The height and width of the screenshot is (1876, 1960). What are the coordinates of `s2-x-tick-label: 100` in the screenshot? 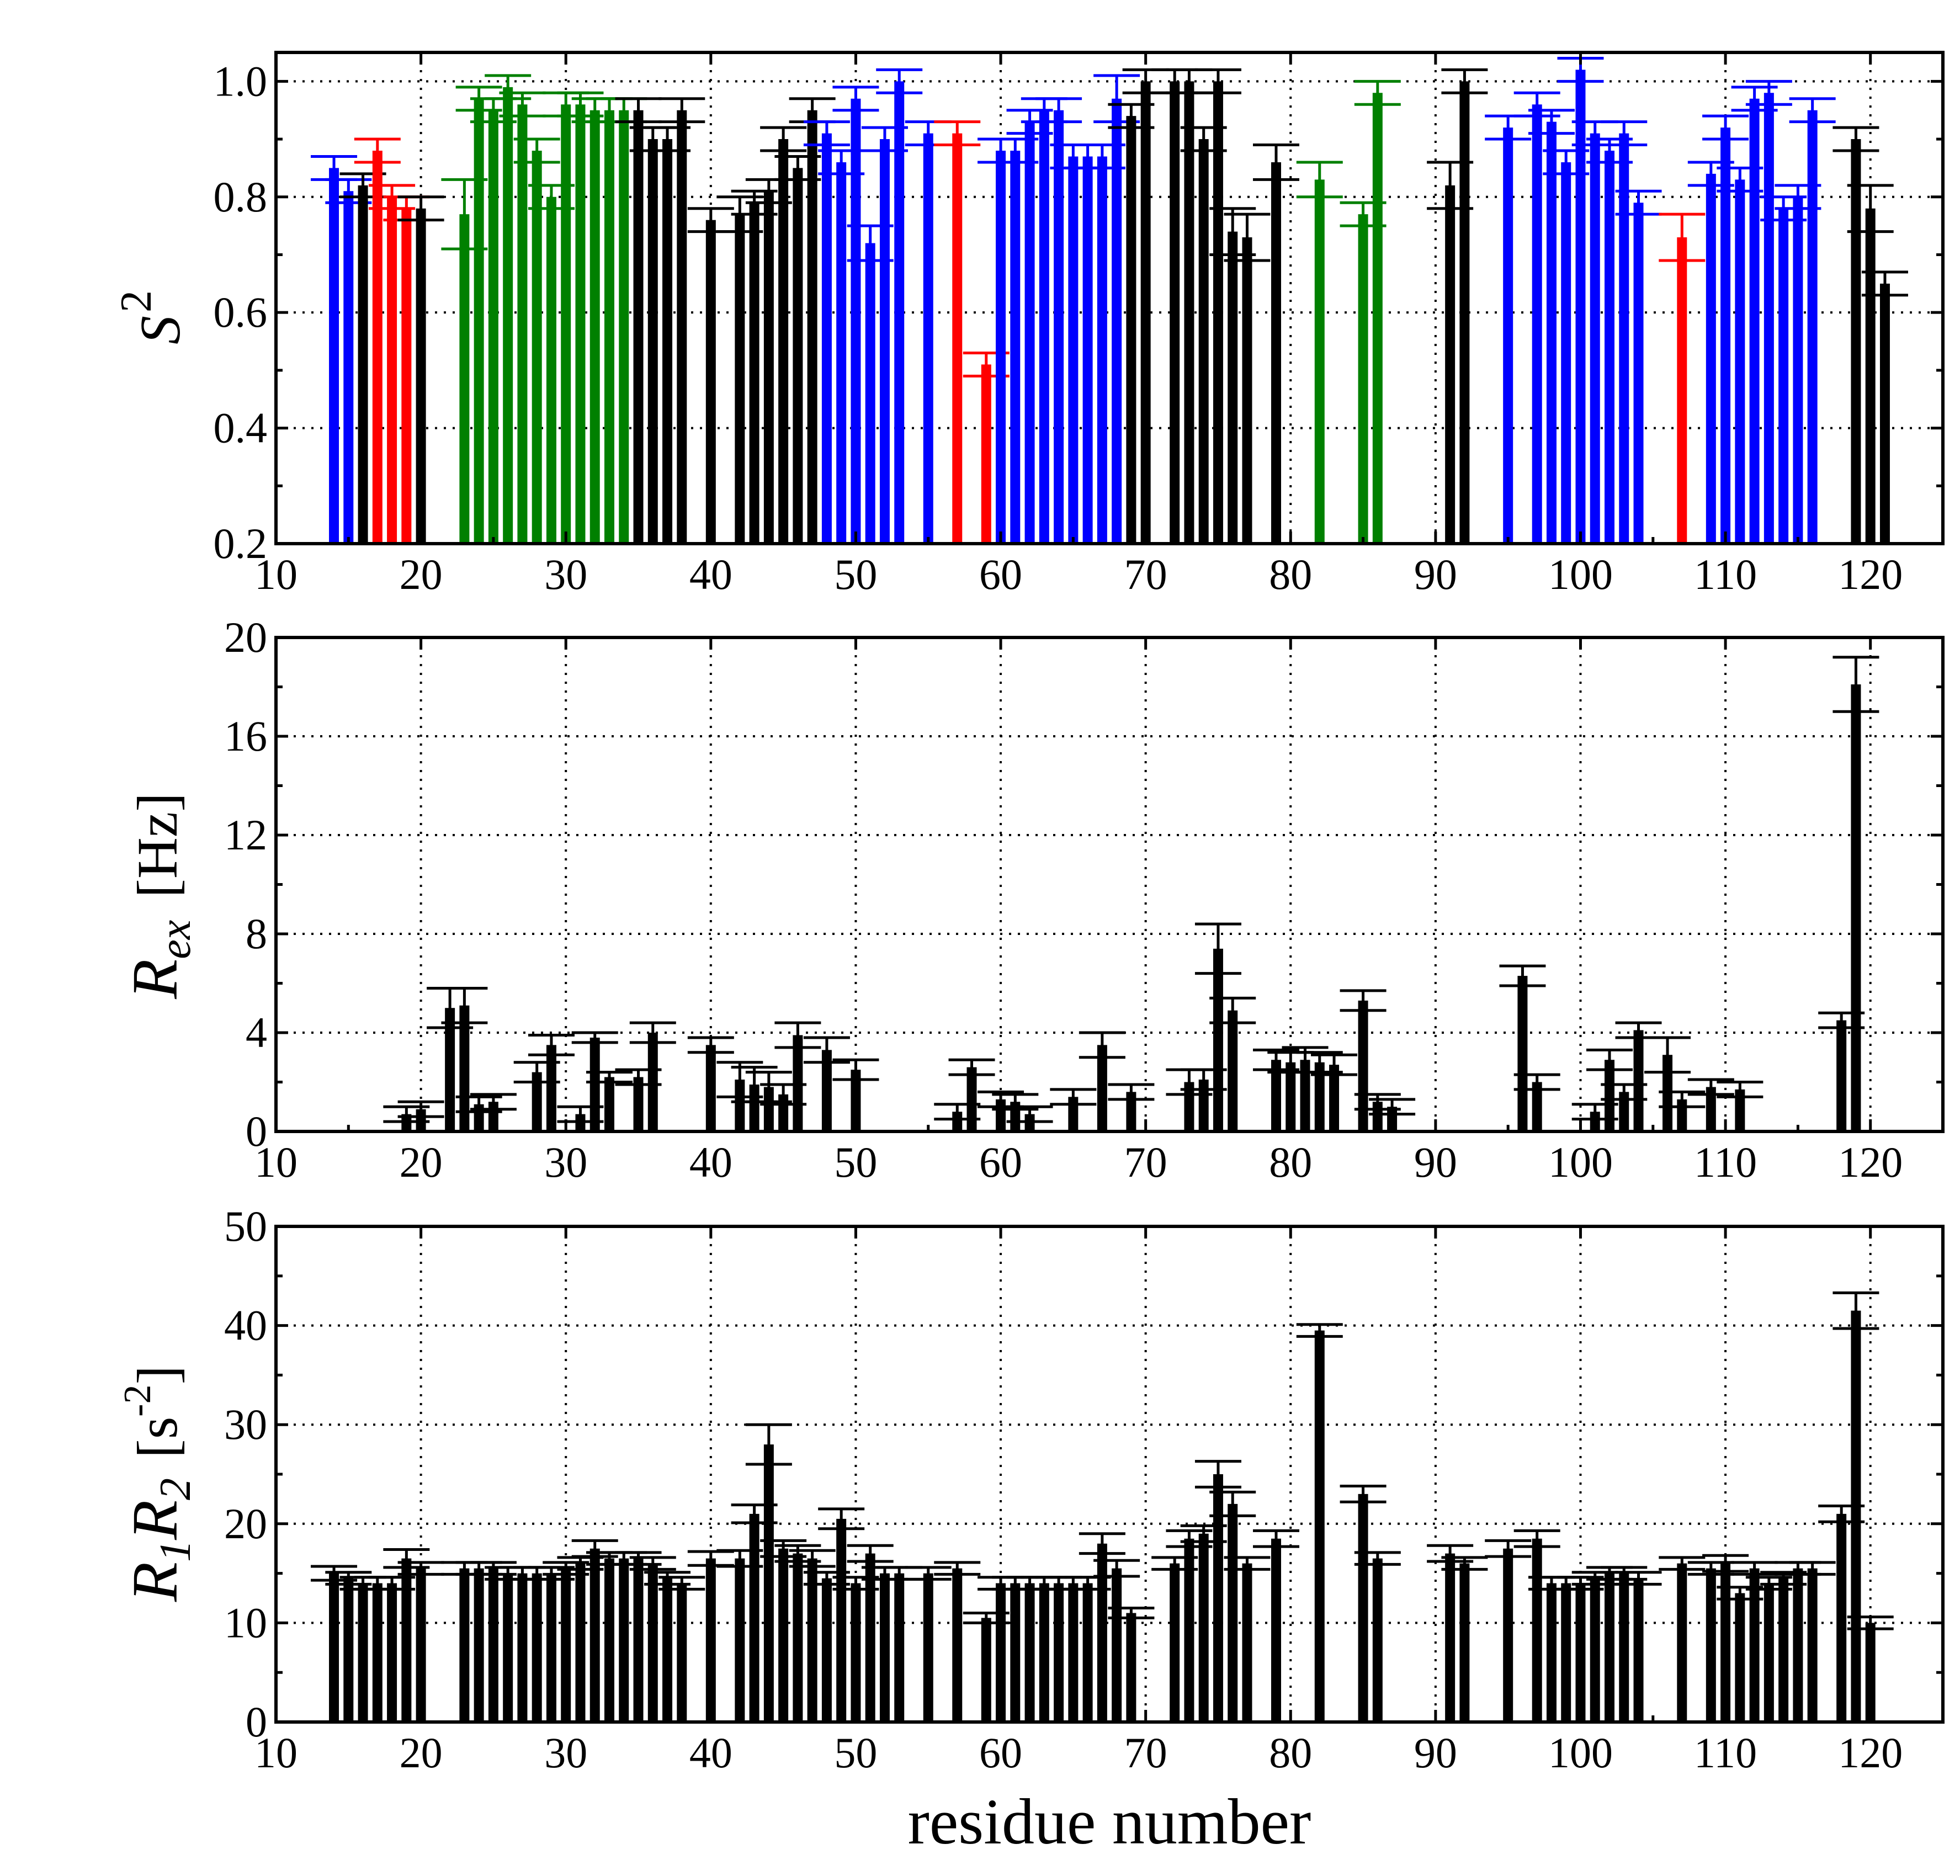 It's located at (1580, 574).